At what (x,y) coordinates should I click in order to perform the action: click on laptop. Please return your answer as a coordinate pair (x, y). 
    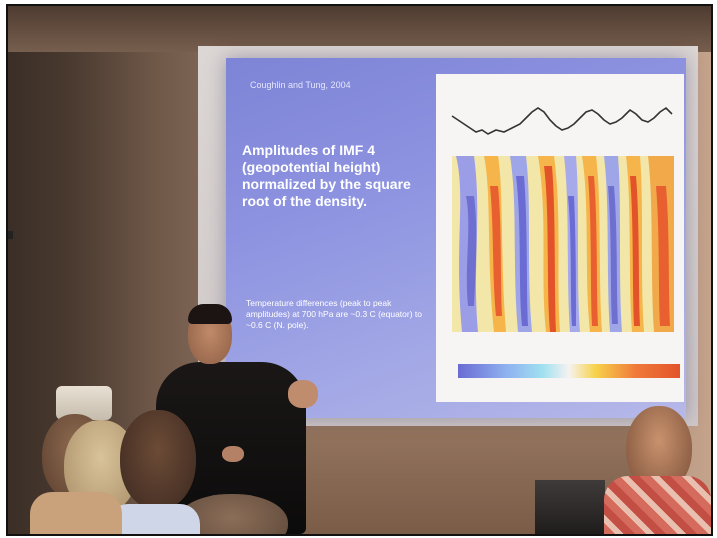
    Looking at the image, I should click on (570, 507).